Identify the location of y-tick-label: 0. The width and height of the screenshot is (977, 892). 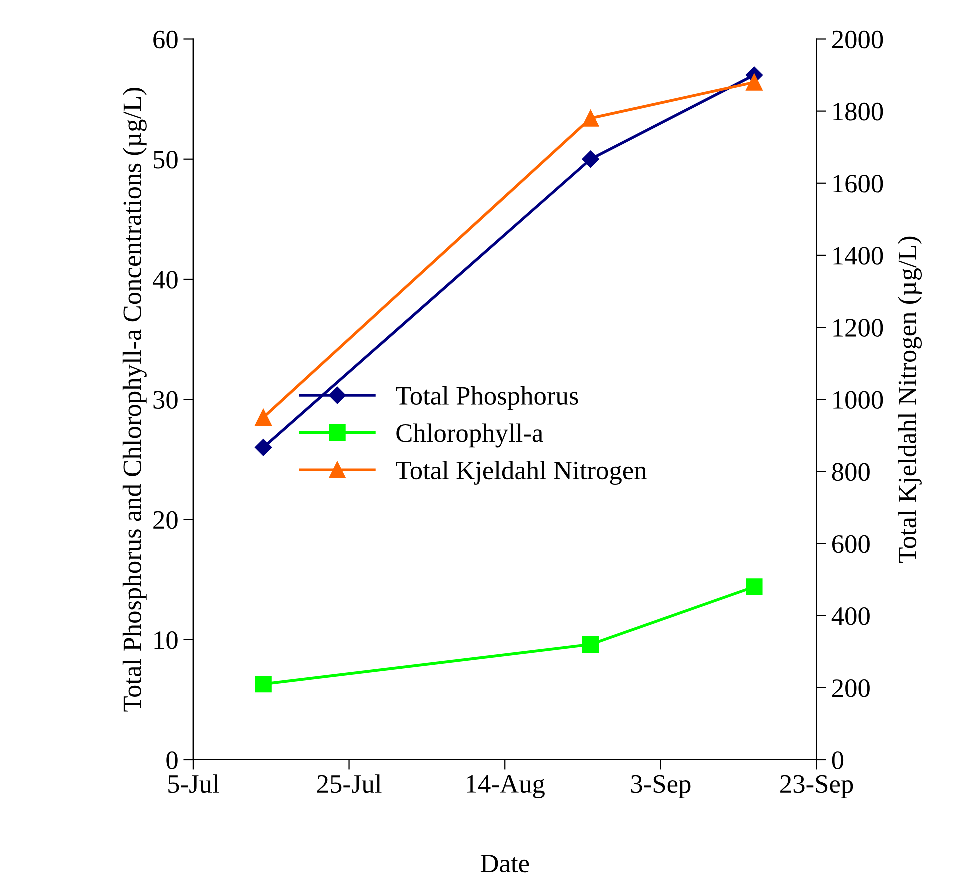
(172, 761).